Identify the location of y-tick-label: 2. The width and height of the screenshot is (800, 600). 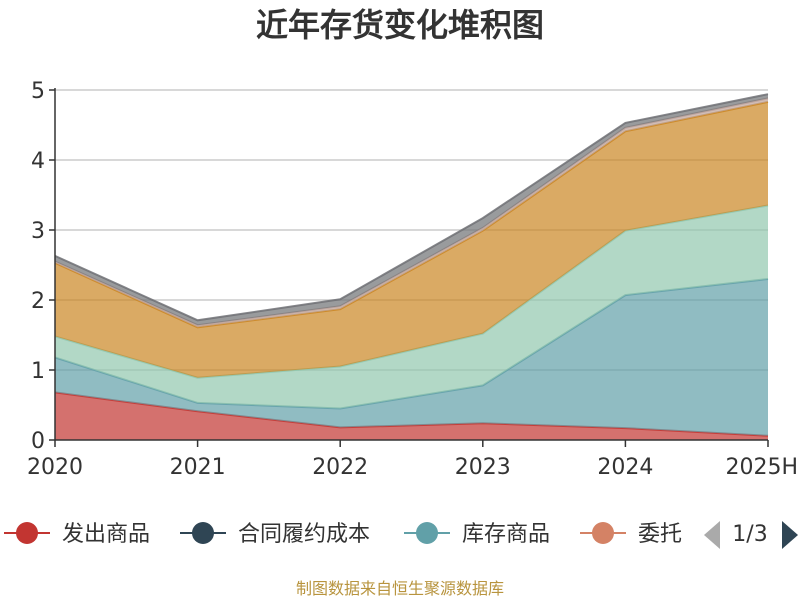
(38, 301).